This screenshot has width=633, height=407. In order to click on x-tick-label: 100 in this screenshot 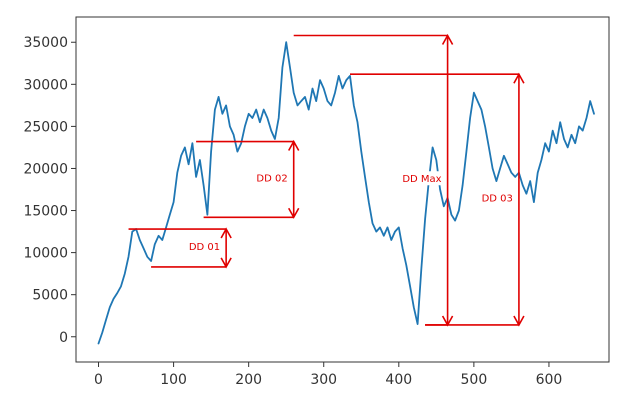, I will do `click(173, 380)`.